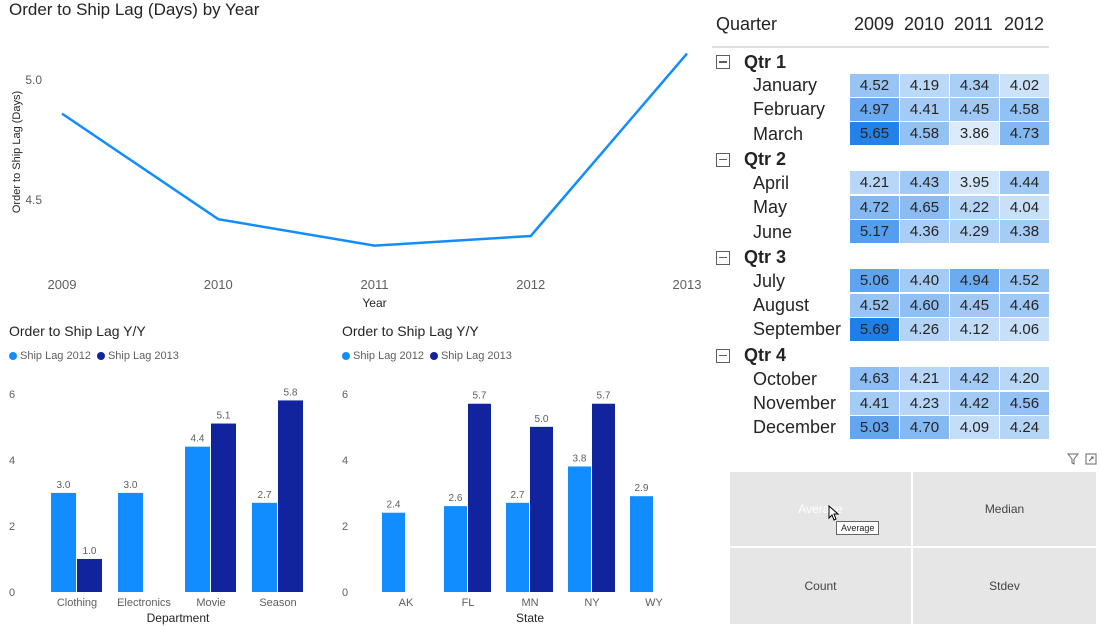 Image resolution: width=1101 pixels, height=626 pixels. I want to click on matrix-cell: 4.12, so click(974, 329).